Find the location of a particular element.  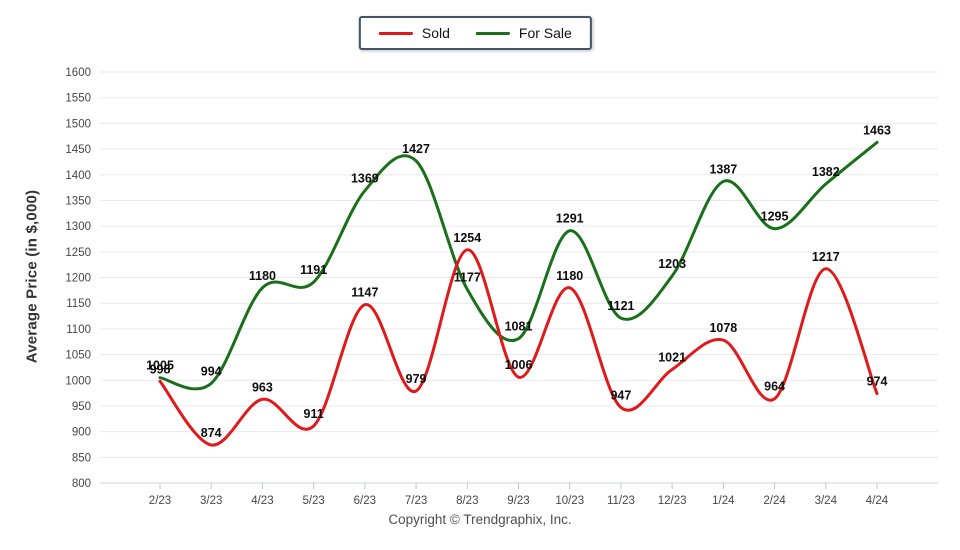

data-label-sold: 1180 is located at coordinates (569, 276).